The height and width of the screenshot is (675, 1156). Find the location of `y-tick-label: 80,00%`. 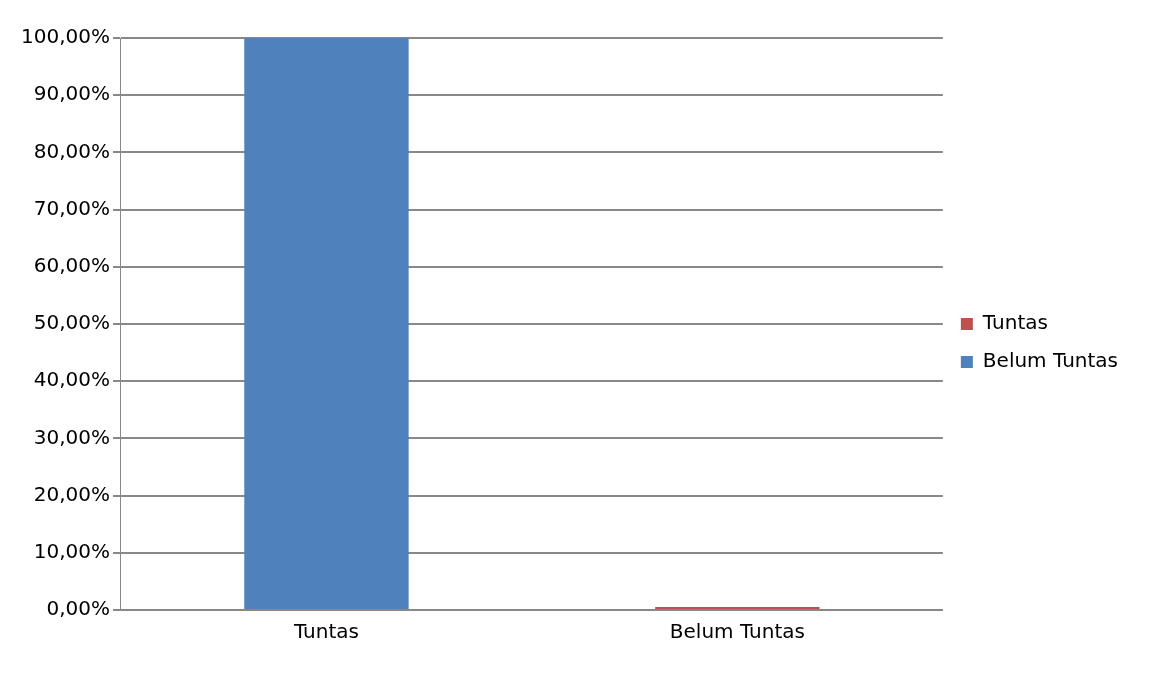

y-tick-label: 80,00% is located at coordinates (71, 150).